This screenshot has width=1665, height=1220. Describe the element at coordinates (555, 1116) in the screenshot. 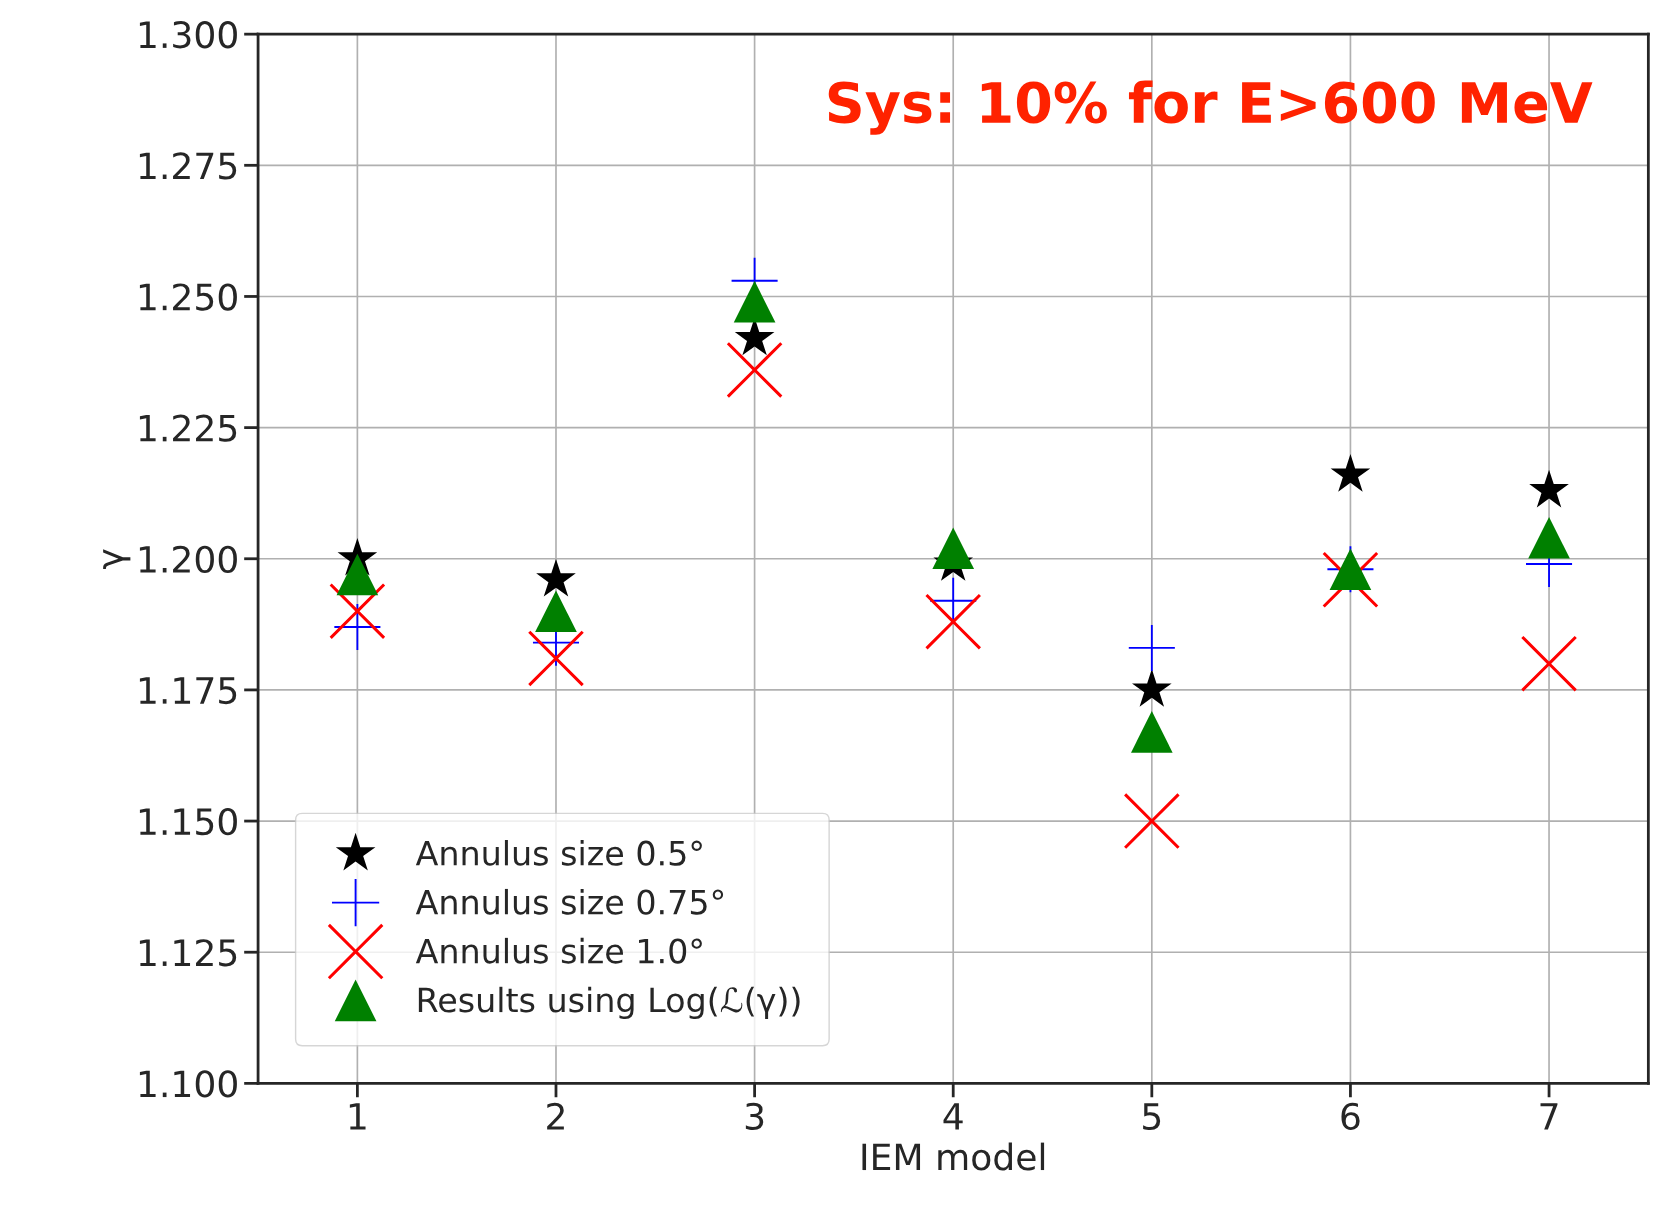

I see `x-tick-label: 2` at that location.